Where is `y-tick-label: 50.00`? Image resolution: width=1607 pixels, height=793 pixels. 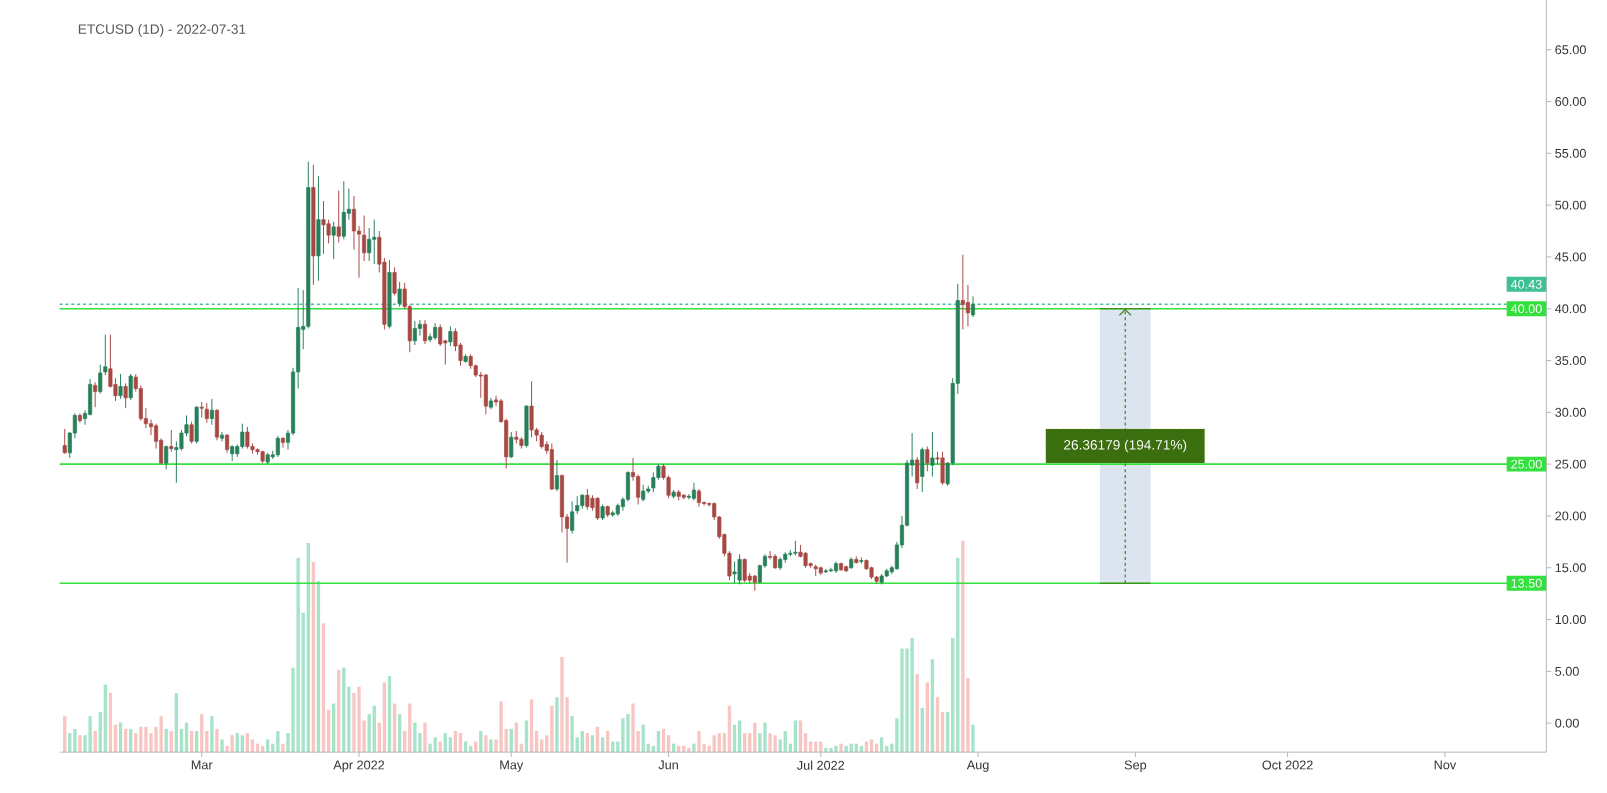 y-tick-label: 50.00 is located at coordinates (1570, 205).